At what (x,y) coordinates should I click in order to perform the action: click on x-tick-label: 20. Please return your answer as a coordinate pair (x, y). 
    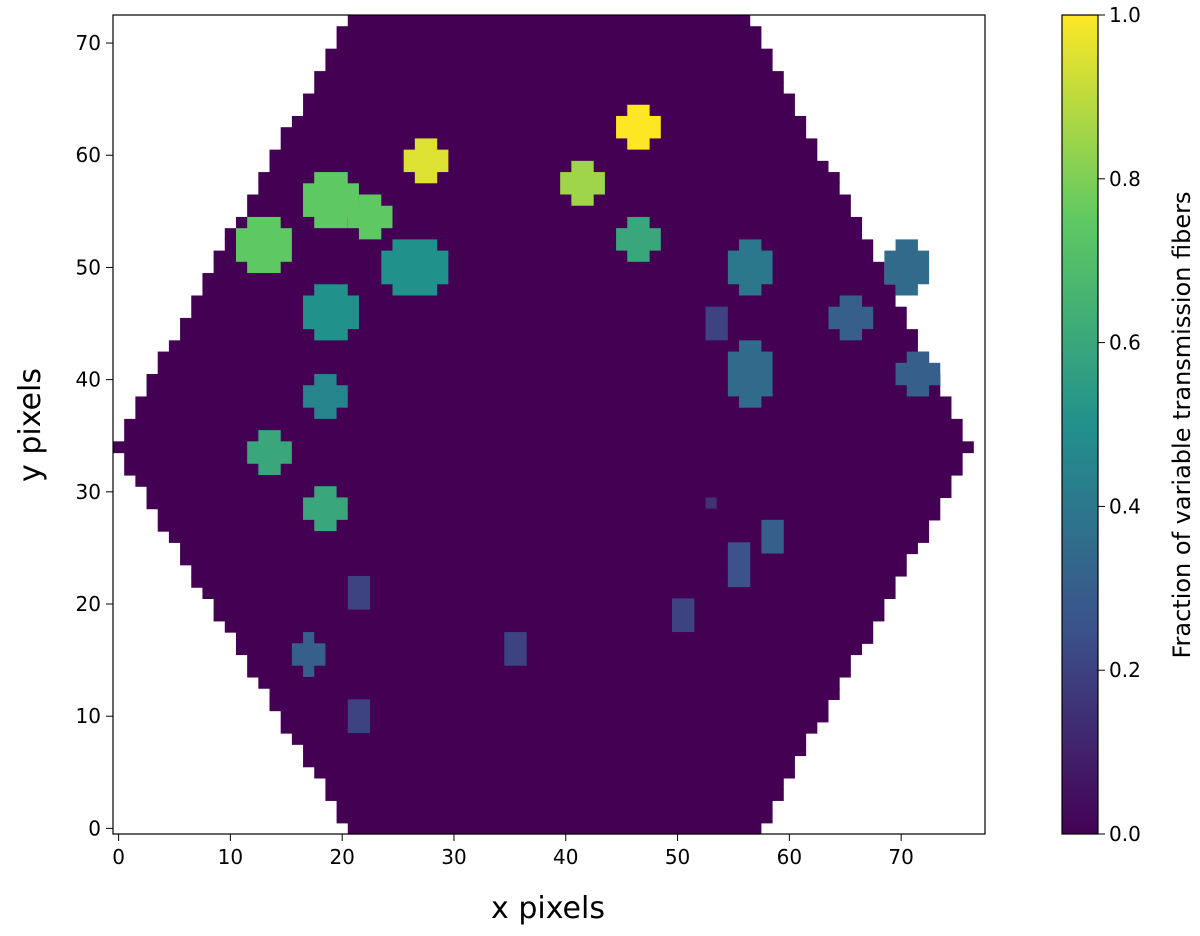
    Looking at the image, I should click on (341, 857).